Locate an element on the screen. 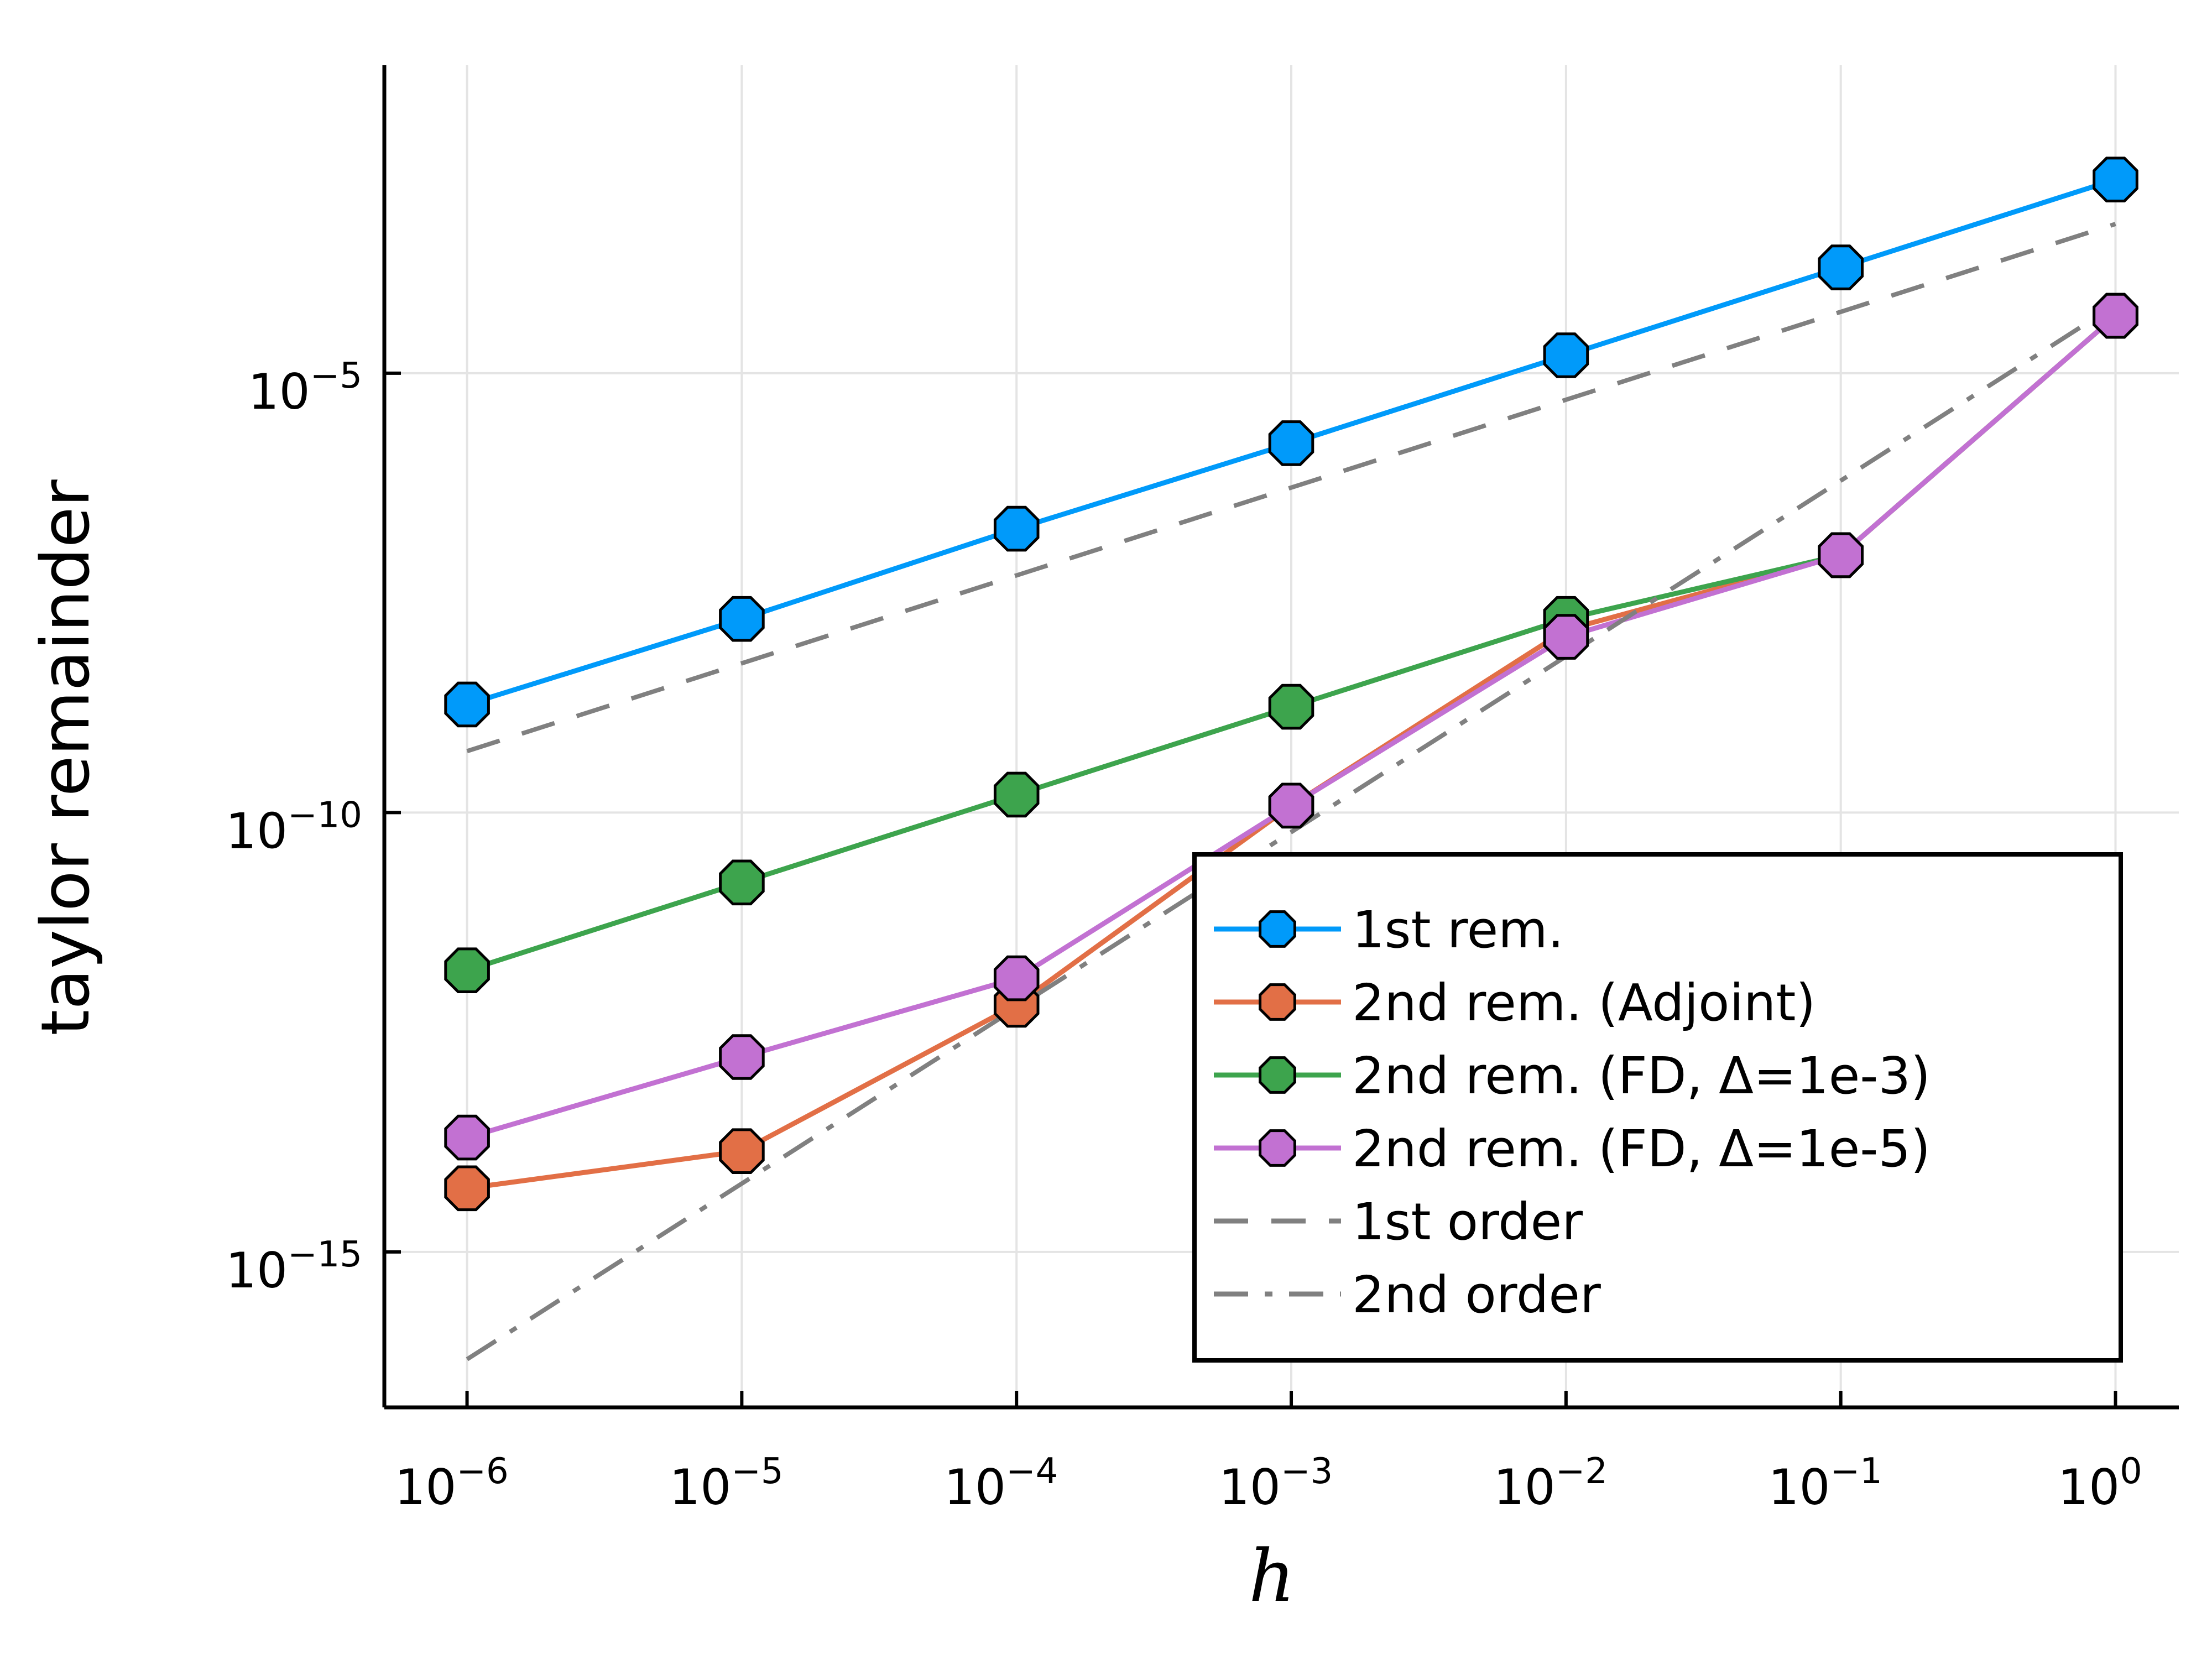  y-tick-label-exponent: −5 is located at coordinates (336, 376).